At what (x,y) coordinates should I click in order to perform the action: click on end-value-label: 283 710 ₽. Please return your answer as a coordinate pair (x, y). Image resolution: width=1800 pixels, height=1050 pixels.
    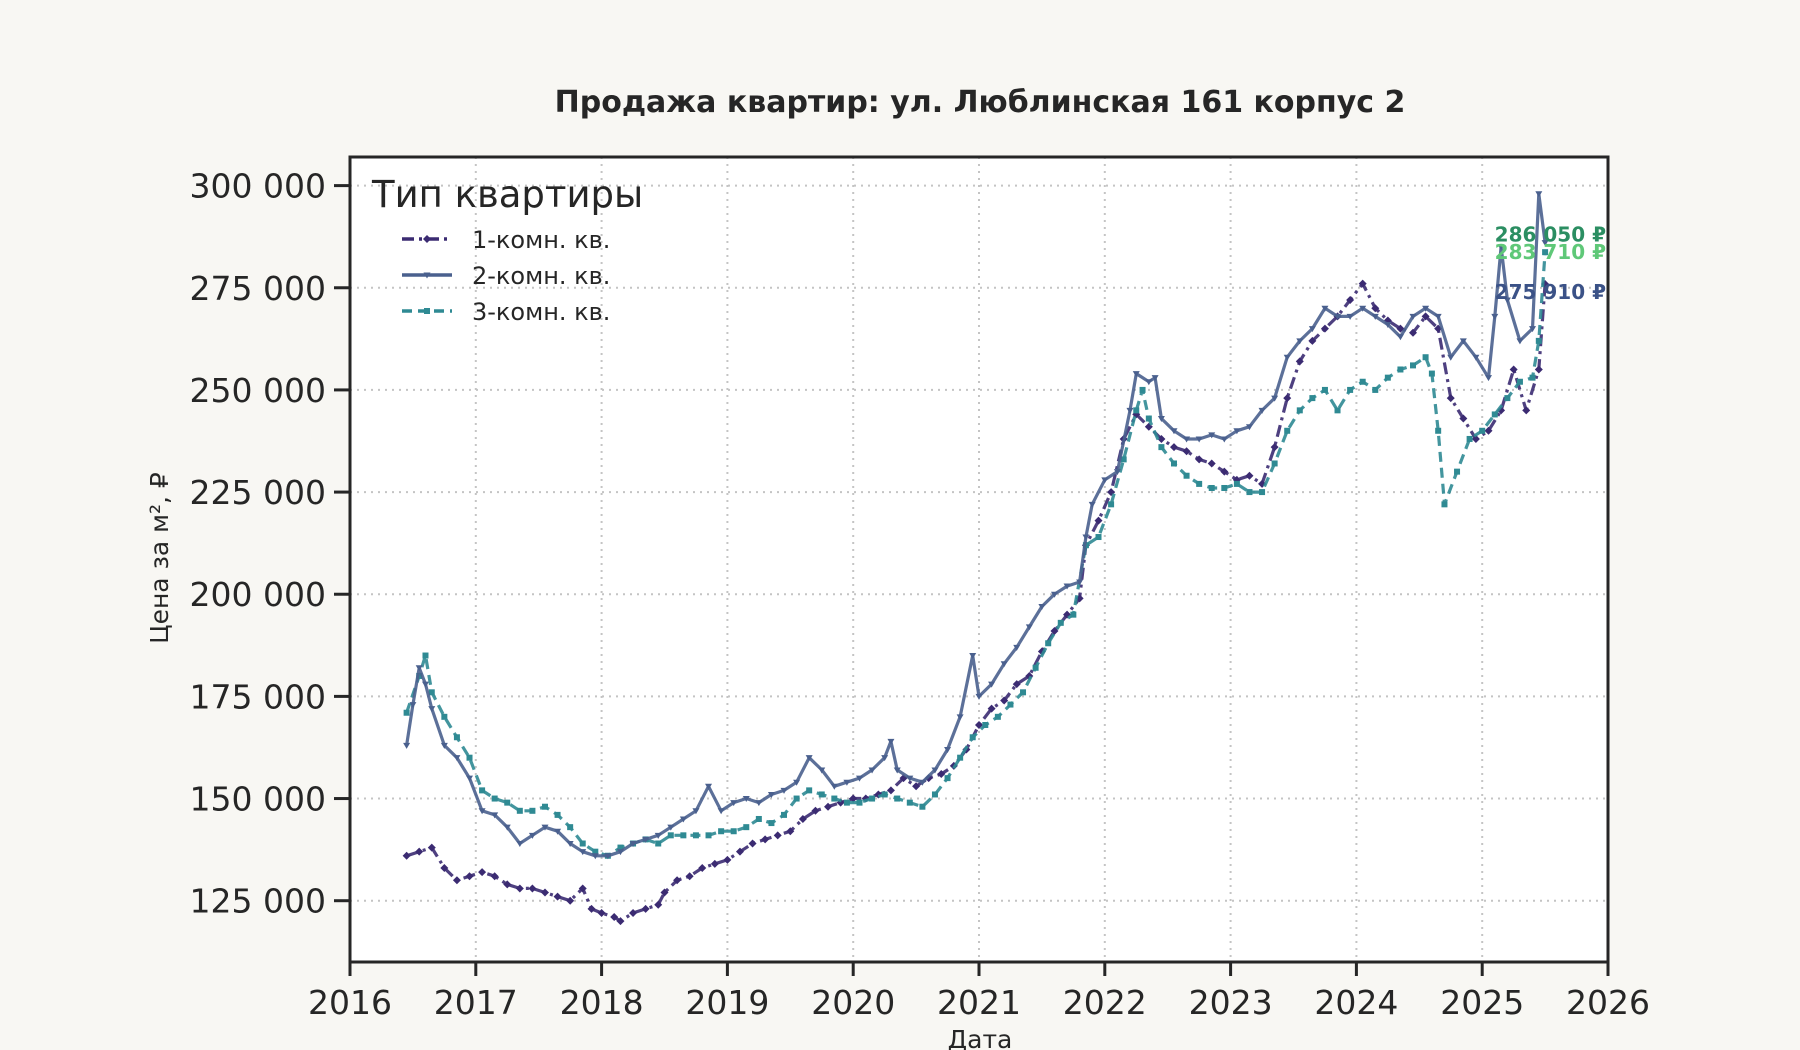
    Looking at the image, I should click on (1550, 252).